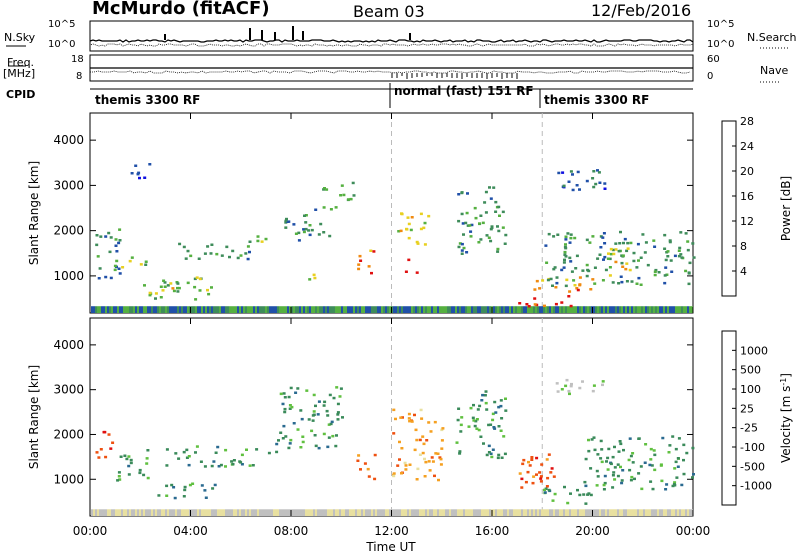 The image size is (800, 554). I want to click on cpid-segment-2: normal (fast) 151 RF, so click(464, 91).